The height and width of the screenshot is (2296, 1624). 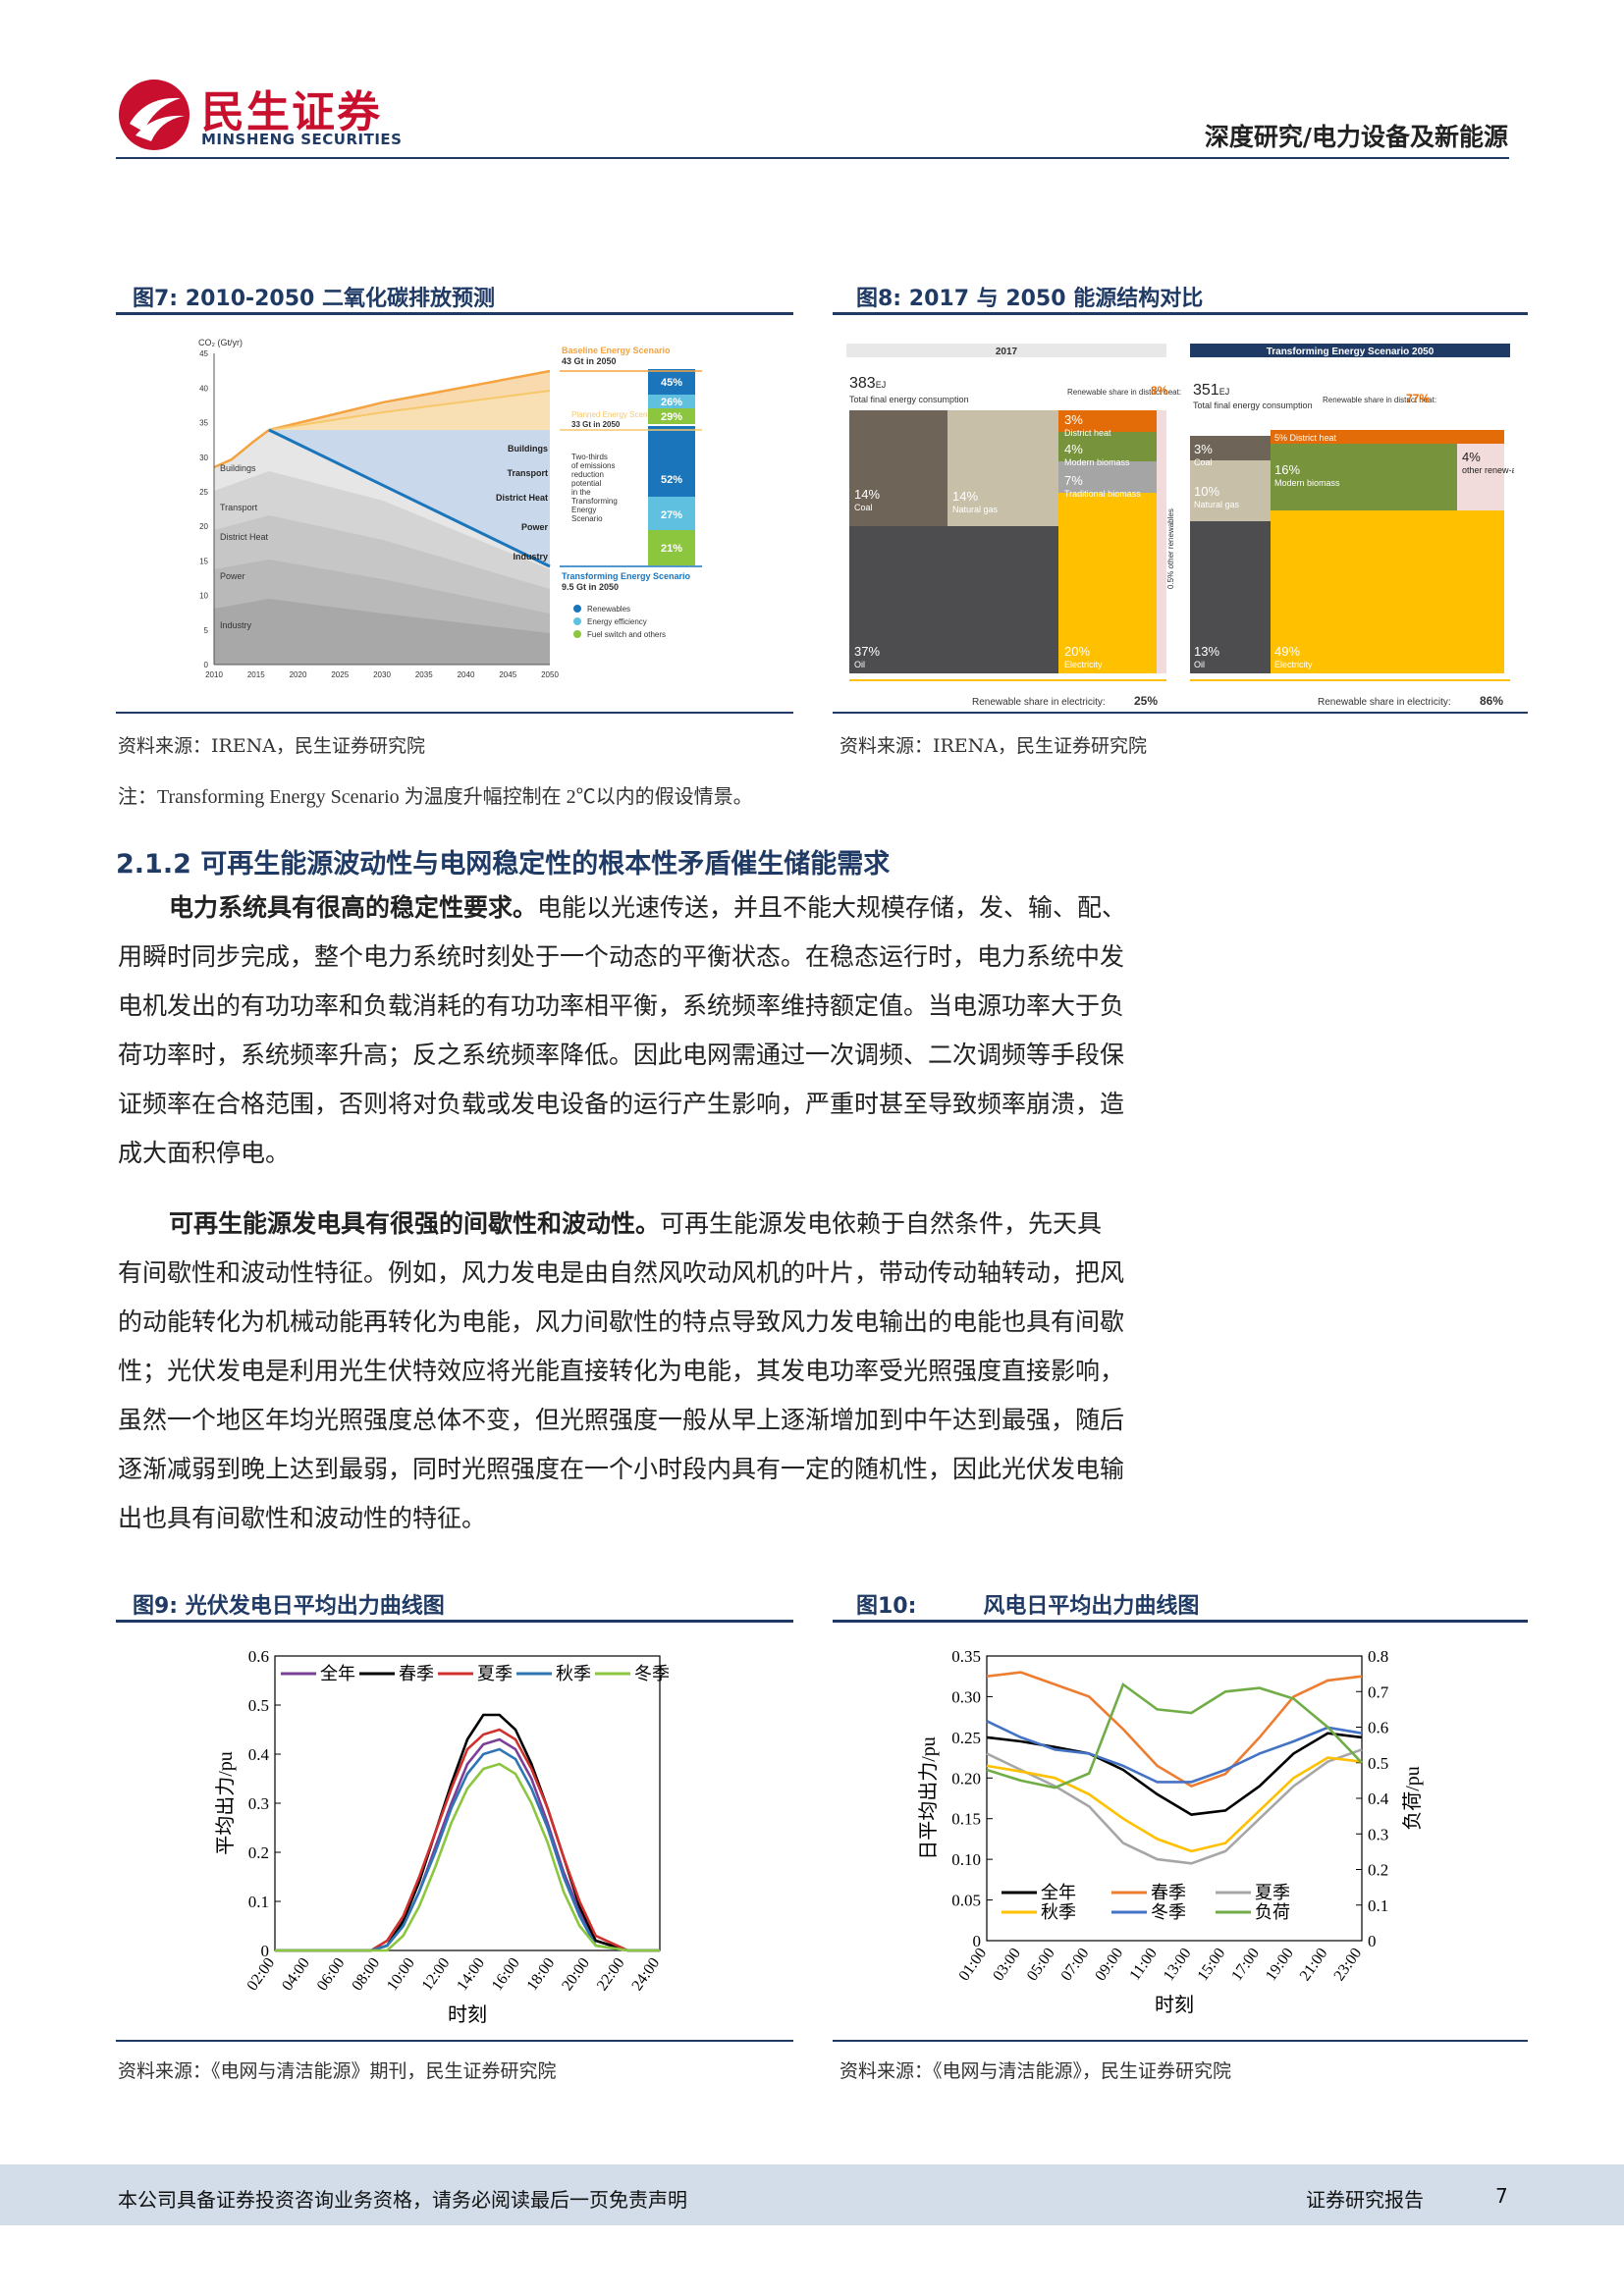 I want to click on fig7-note-line: of emissions, so click(x=593, y=465).